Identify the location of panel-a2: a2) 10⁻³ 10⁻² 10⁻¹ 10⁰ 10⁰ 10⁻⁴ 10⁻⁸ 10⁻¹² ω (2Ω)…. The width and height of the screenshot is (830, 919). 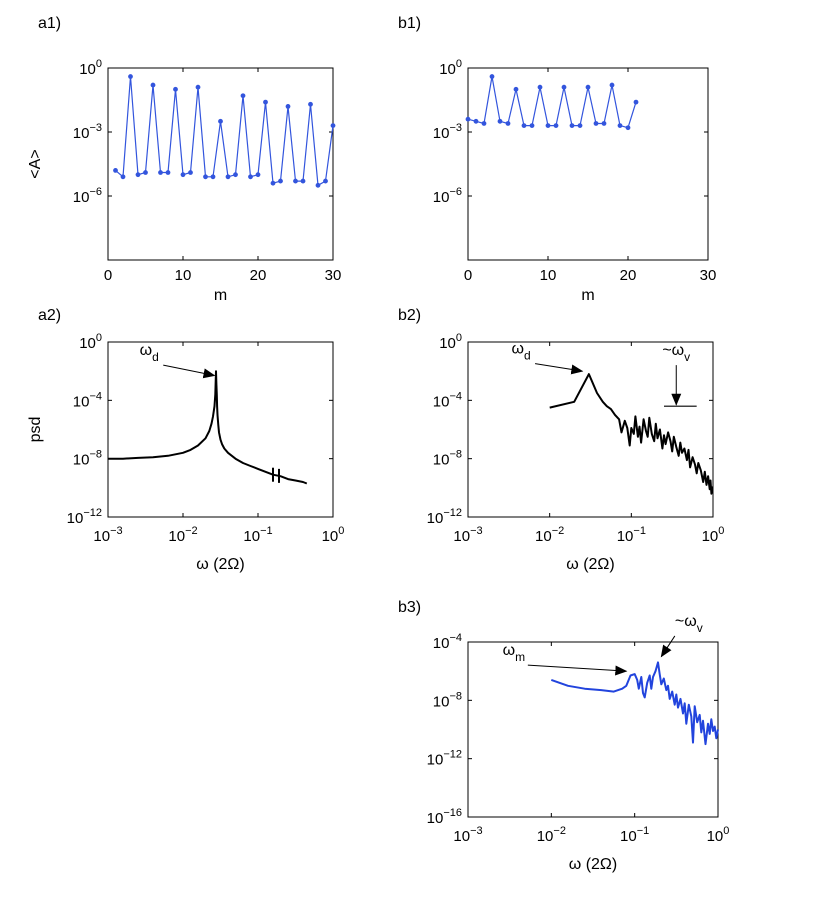
(185, 440).